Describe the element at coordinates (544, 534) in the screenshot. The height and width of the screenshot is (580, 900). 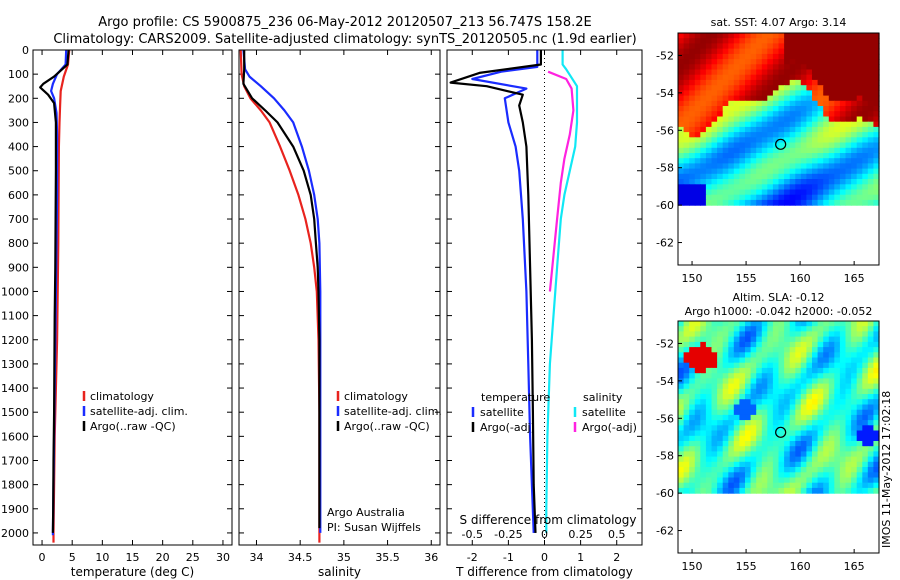
I see `top-tick-label: 0` at that location.